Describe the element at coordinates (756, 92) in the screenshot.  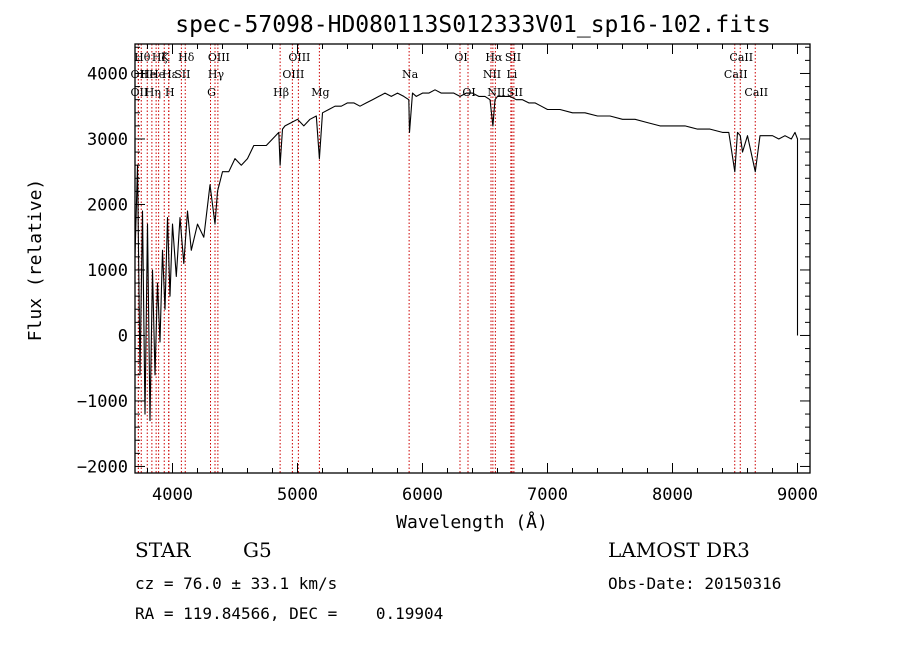
I see `line-label-30: CaII` at that location.